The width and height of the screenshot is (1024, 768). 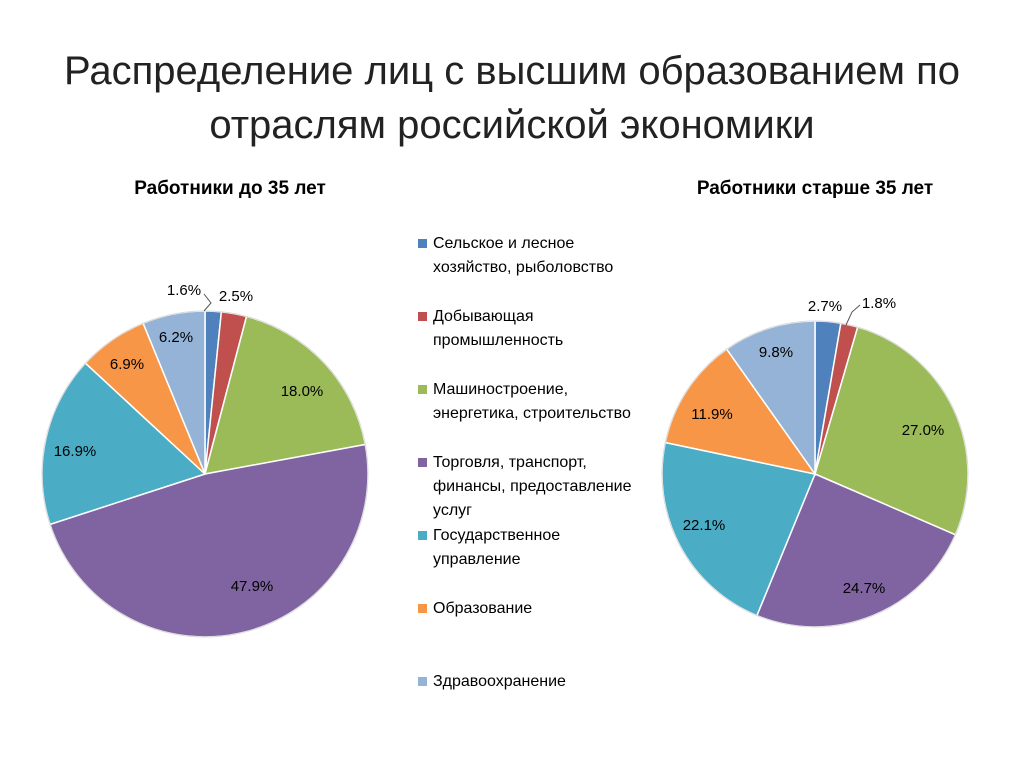 What do you see at coordinates (879, 303) in the screenshot?
I see `data-label-over35-mining: 1.8%` at bounding box center [879, 303].